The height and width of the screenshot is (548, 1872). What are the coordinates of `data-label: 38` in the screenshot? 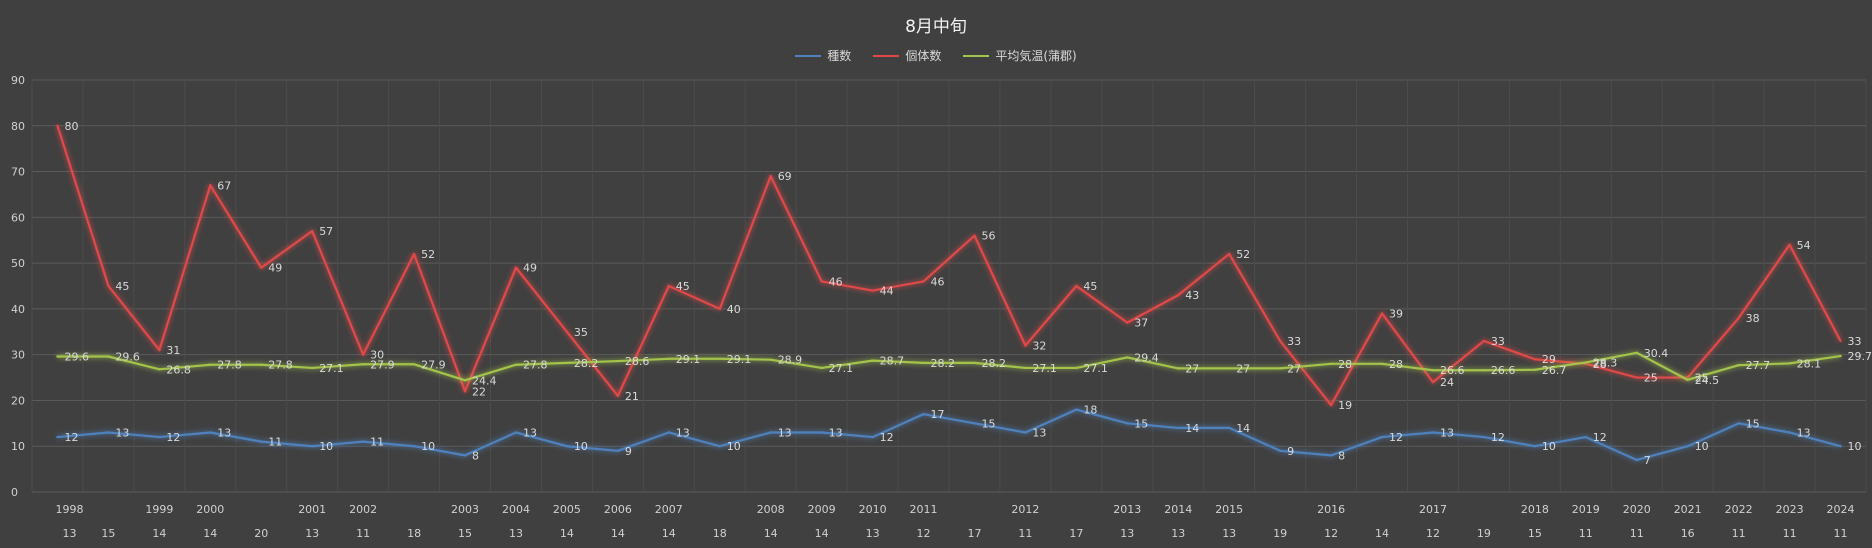 It's located at (1753, 318).